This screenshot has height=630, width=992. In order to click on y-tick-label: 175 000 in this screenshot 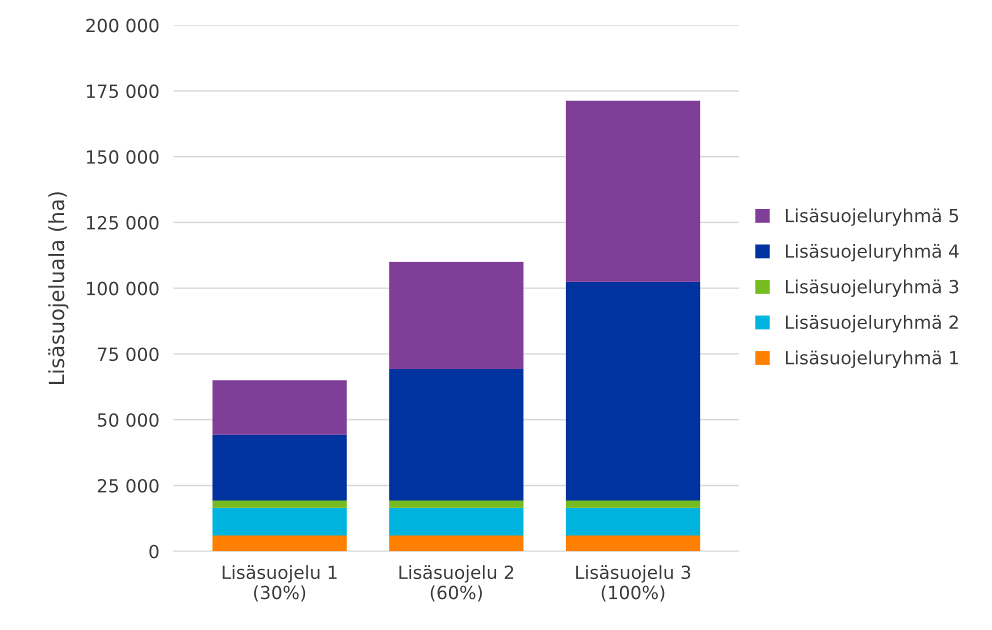, I will do `click(123, 91)`.